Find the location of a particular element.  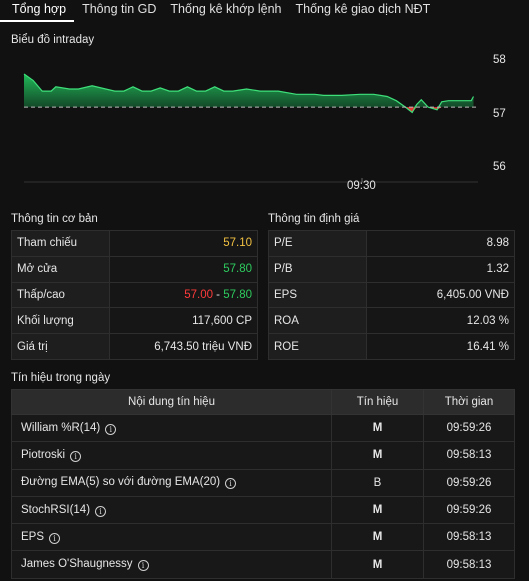

value-label: Giá trị is located at coordinates (60, 346).